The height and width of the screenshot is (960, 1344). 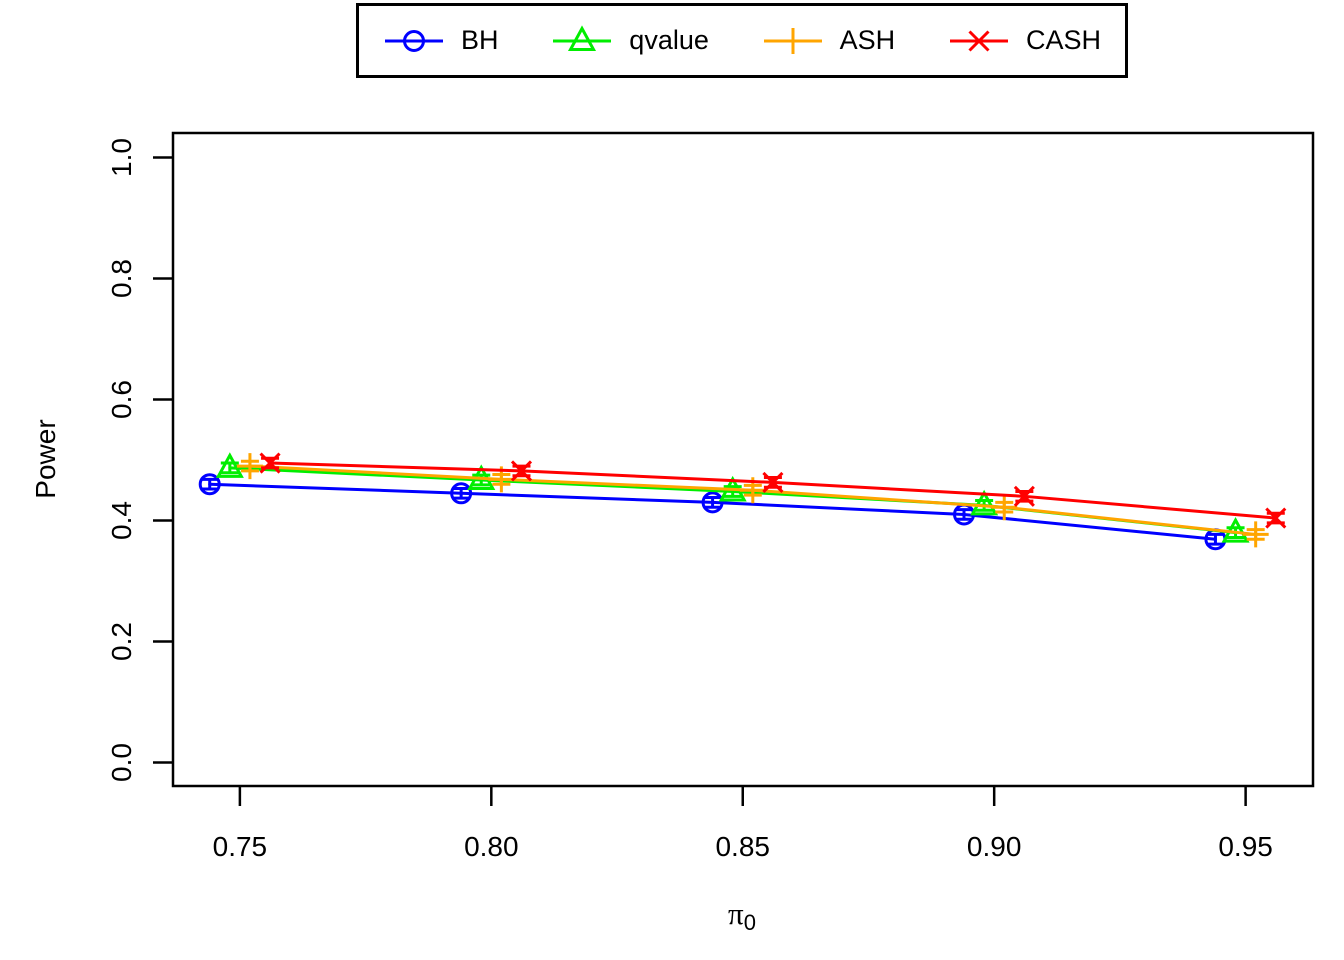 I want to click on y-tick-label: 1.0, so click(x=121, y=157).